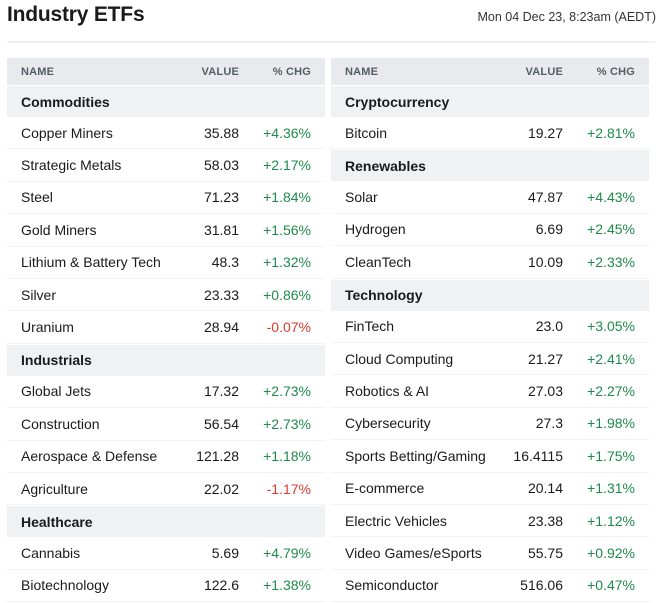  What do you see at coordinates (375, 229) in the screenshot?
I see `etf-name: Hydrogen` at bounding box center [375, 229].